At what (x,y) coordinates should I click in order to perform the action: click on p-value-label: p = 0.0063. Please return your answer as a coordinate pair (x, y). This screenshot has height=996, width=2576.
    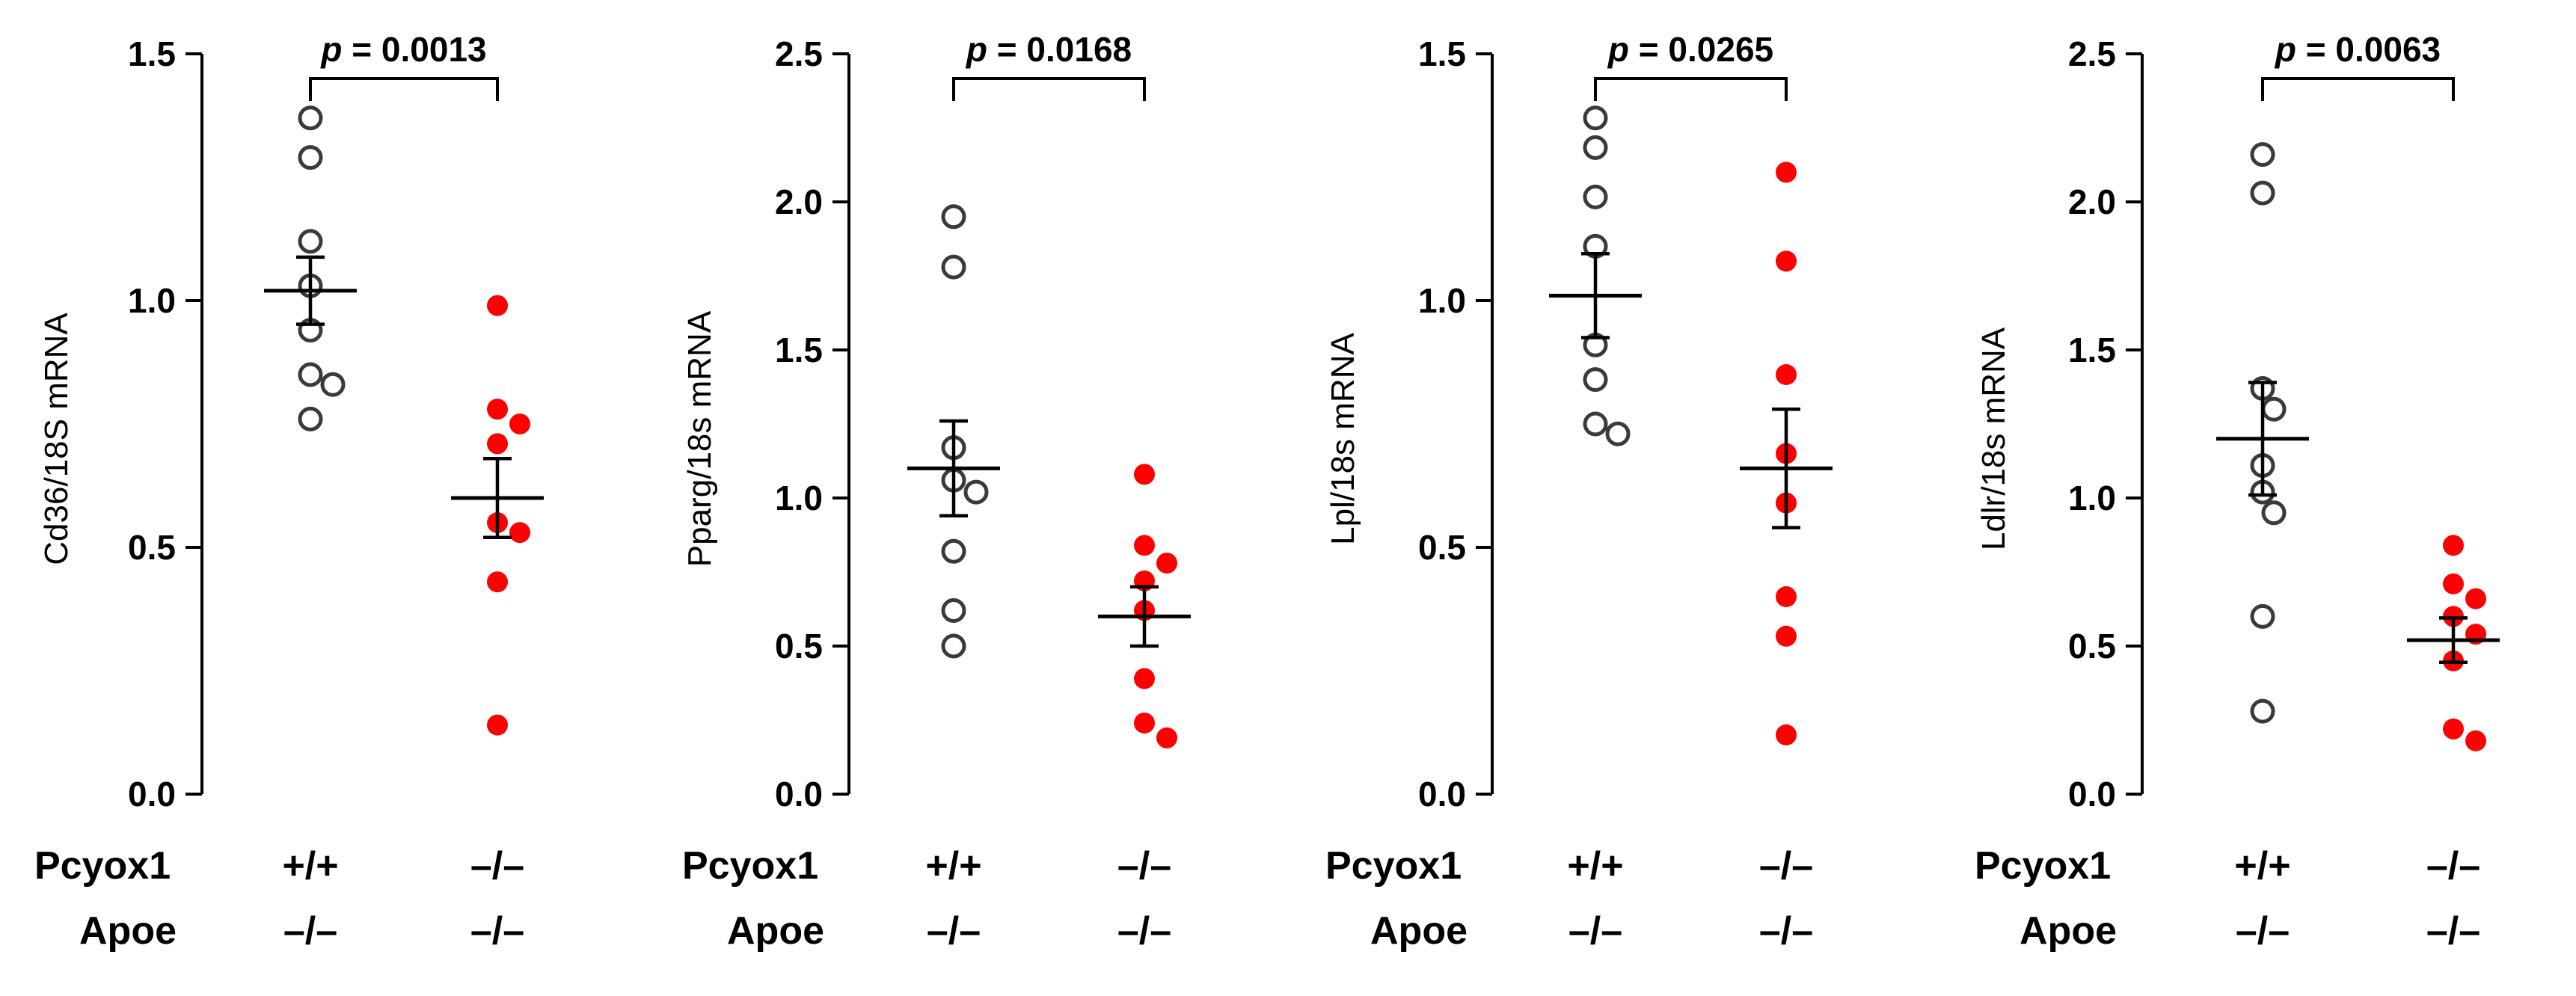
    Looking at the image, I should click on (2357, 50).